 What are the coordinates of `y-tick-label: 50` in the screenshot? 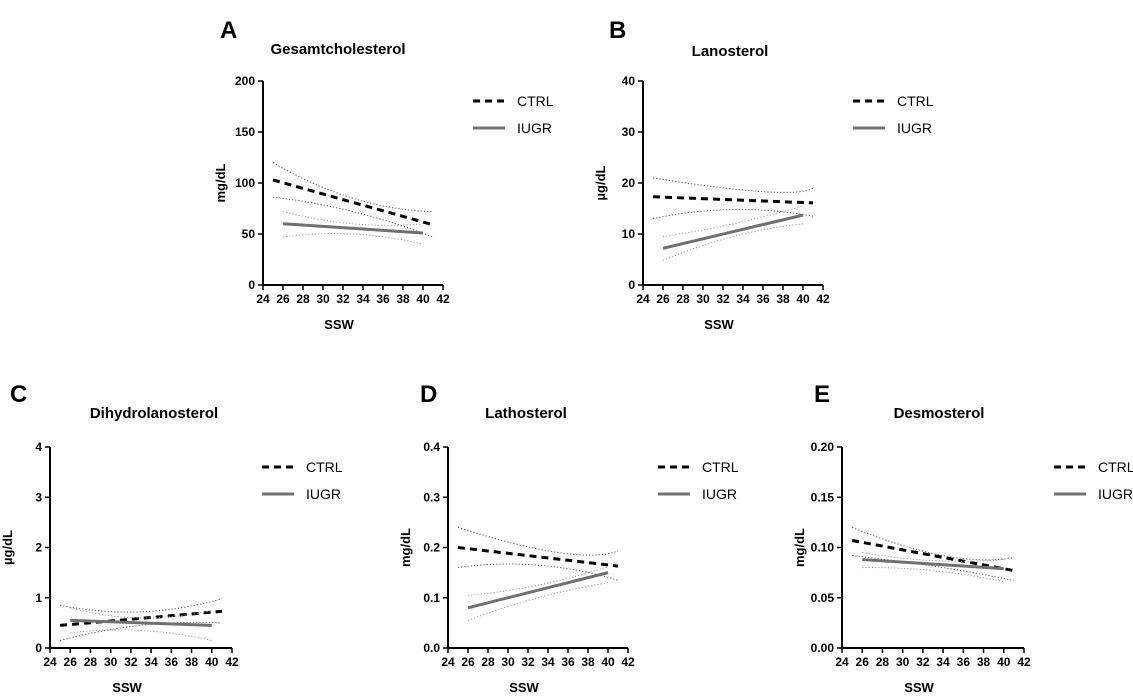 It's located at (249, 234).